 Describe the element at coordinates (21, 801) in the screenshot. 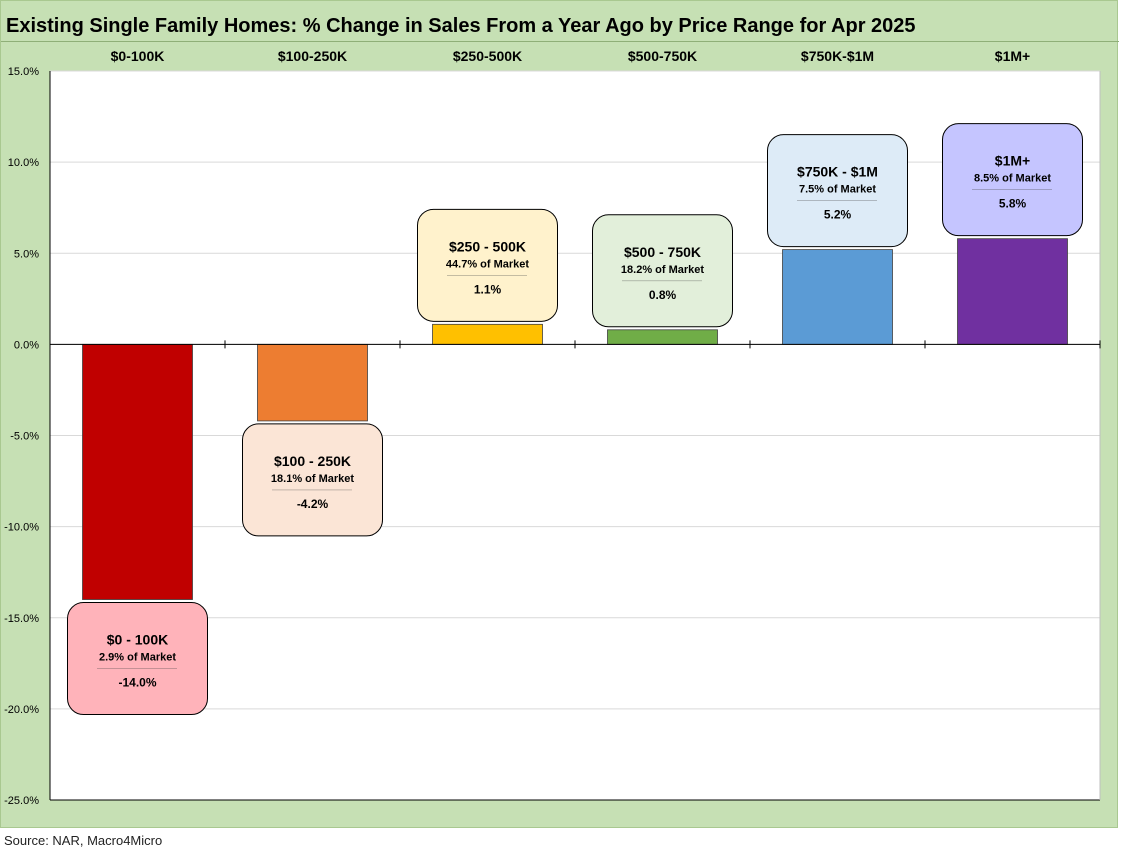

I see `y-tick-label: -25.0%` at that location.